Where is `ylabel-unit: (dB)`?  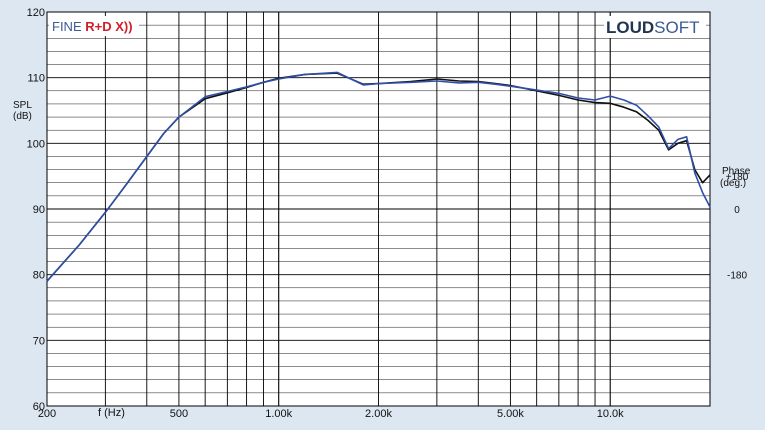 ylabel-unit: (dB) is located at coordinates (22, 116).